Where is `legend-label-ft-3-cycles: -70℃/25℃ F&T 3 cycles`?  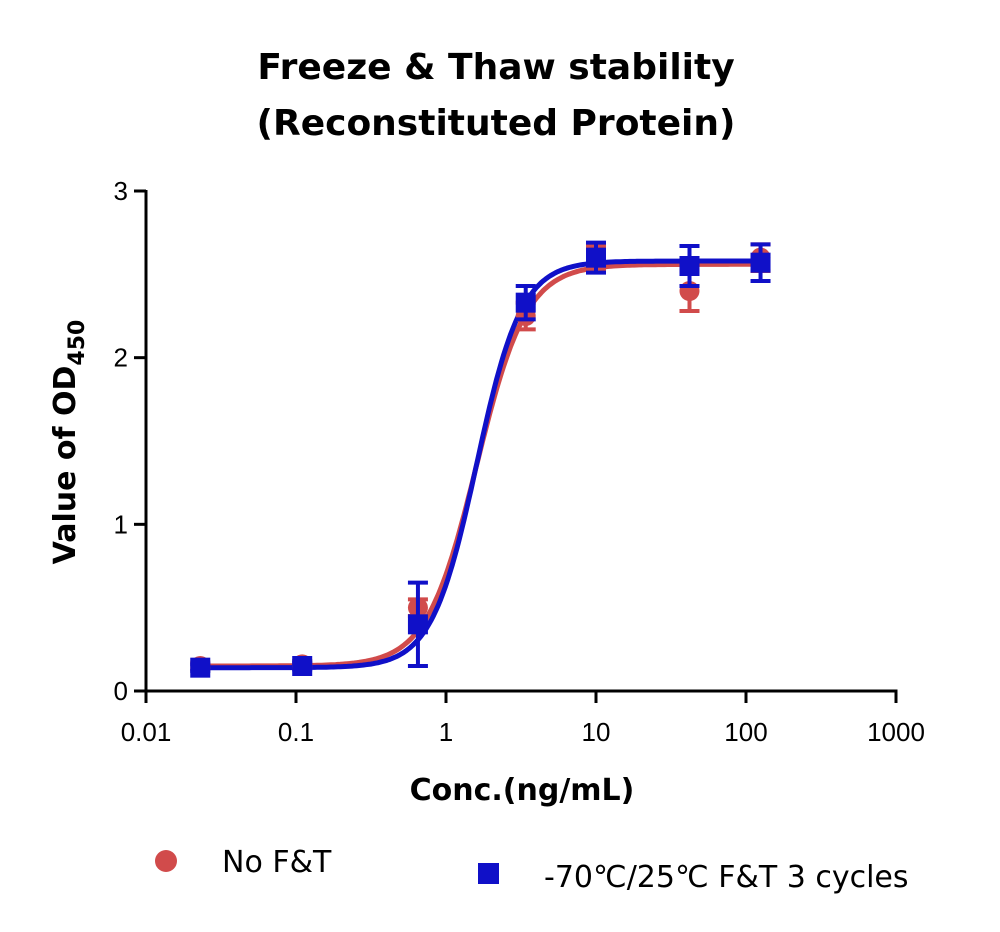 legend-label-ft-3-cycles: -70℃/25℃ F&T 3 cycles is located at coordinates (726, 877).